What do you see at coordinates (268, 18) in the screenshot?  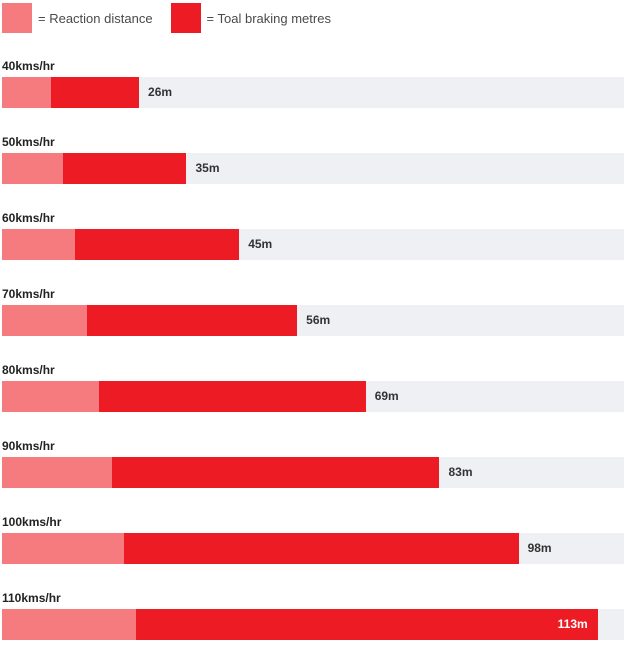 I see `legend-label-braking: = Toal braking metres` at bounding box center [268, 18].